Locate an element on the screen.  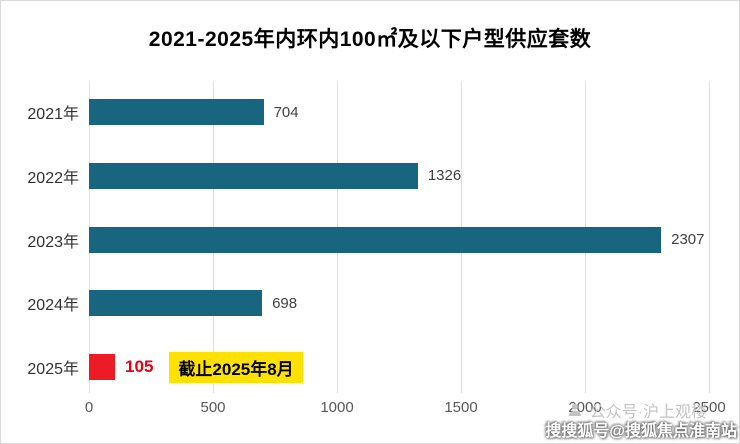
x-tick-label: 500 is located at coordinates (213, 407).